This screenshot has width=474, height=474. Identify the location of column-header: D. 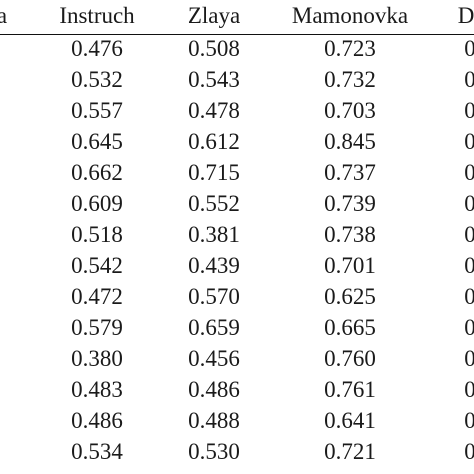
(465, 15).